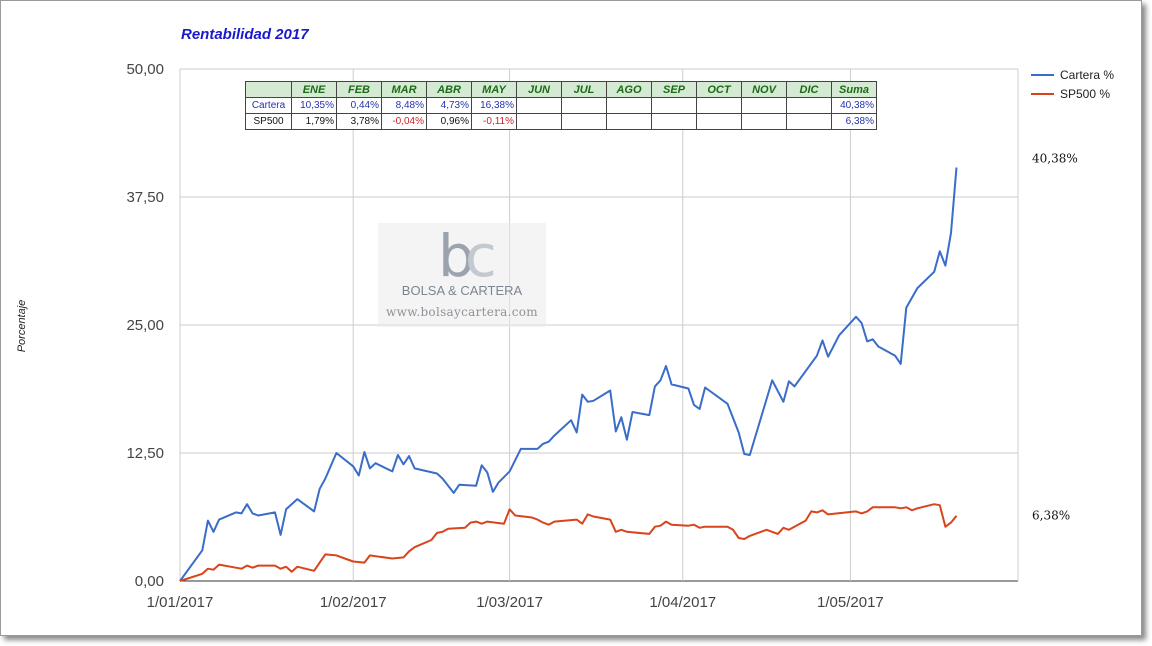 Image resolution: width=1152 pixels, height=646 pixels. Describe the element at coordinates (682, 602) in the screenshot. I see `x-tick-label: 1/04/2017` at that location.